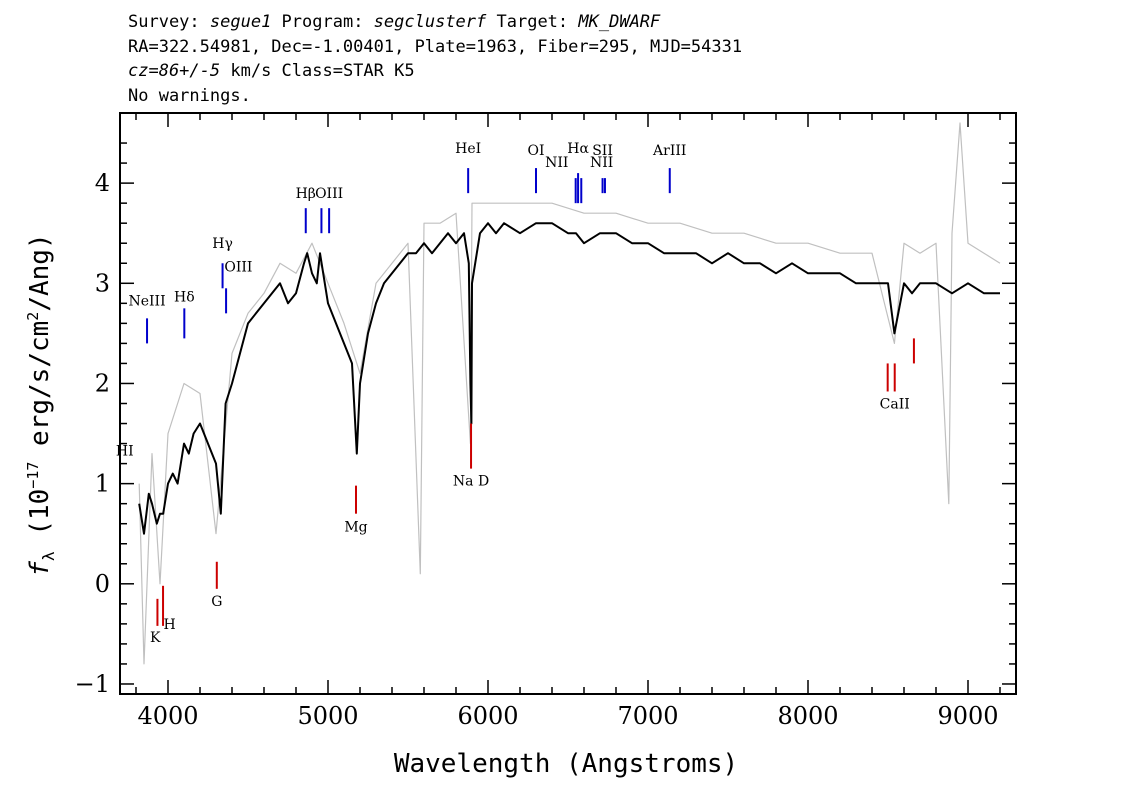 Image resolution: width=1134 pixels, height=810 pixels. Describe the element at coordinates (647, 716) in the screenshot. I see `x-tick-label: 7000` at that location.